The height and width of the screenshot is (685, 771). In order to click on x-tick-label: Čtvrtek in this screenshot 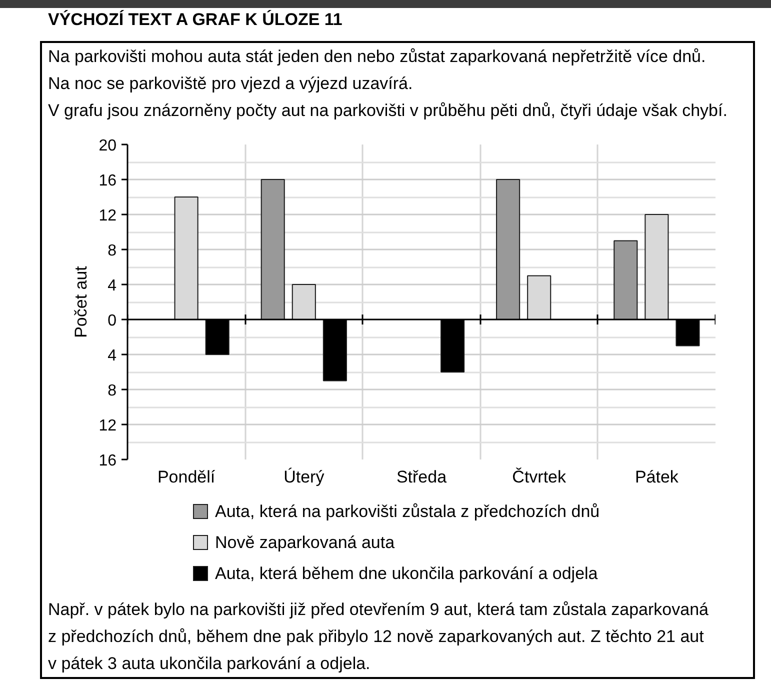, I will do `click(539, 477)`.